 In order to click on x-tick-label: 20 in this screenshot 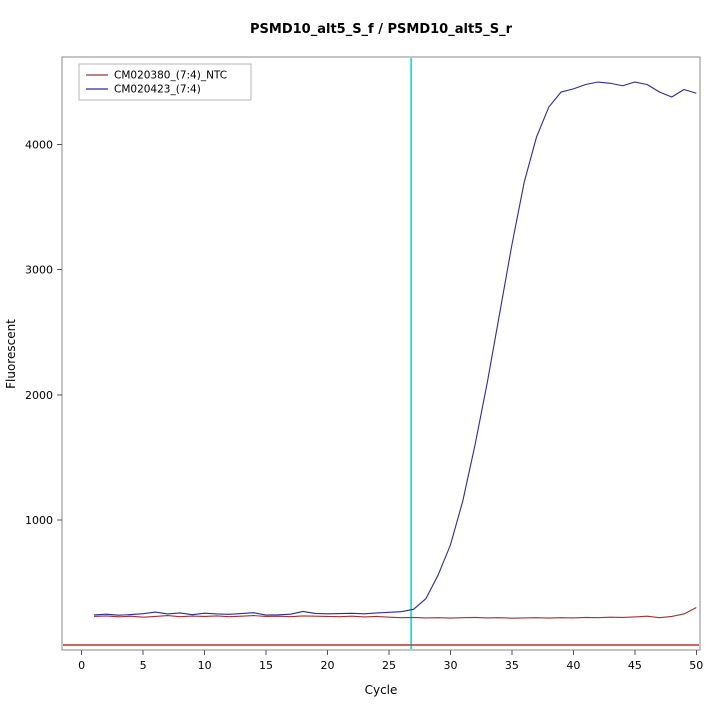, I will do `click(328, 665)`.